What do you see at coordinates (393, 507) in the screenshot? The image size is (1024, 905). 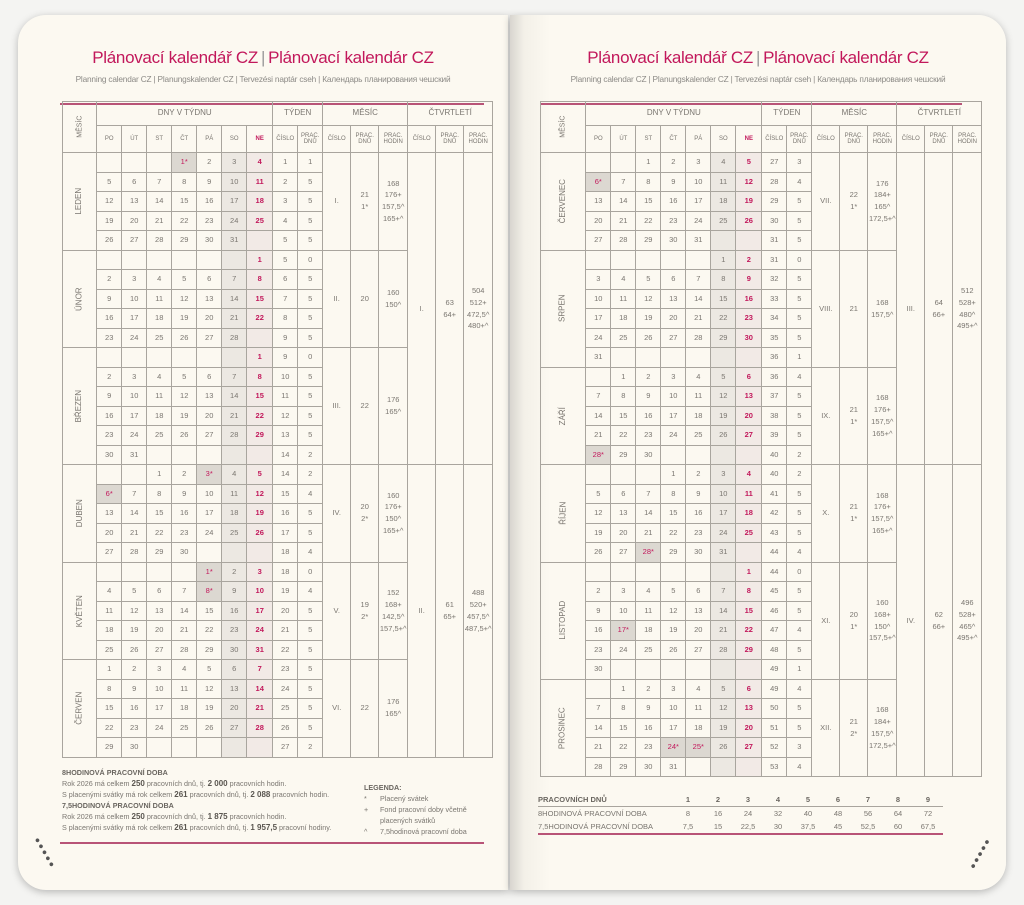 I see `month-work-hours-value: 176+` at bounding box center [393, 507].